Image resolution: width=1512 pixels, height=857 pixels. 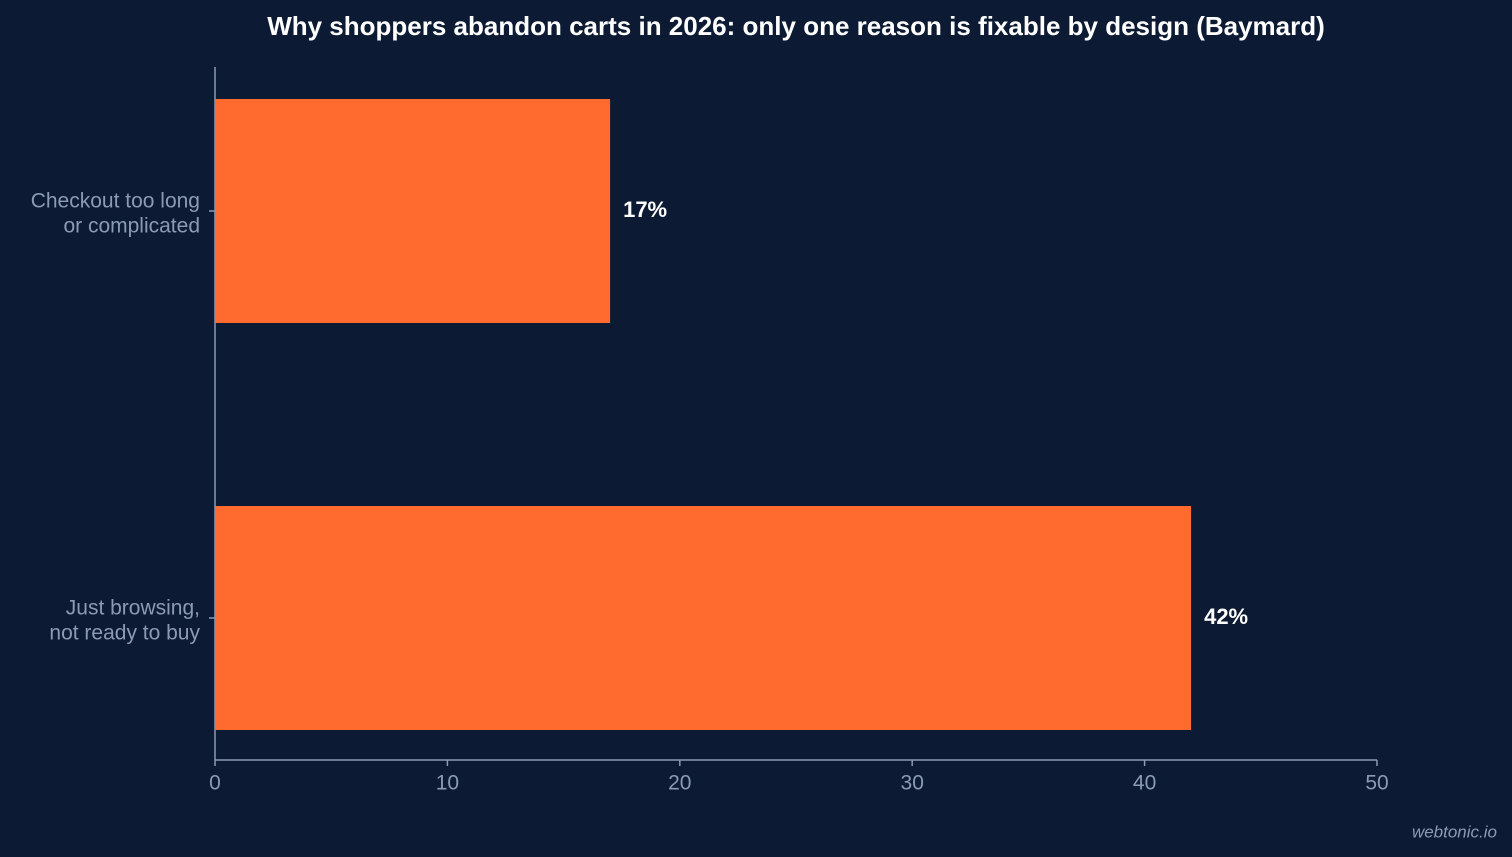 I want to click on value-label: 17%, so click(x=645, y=209).